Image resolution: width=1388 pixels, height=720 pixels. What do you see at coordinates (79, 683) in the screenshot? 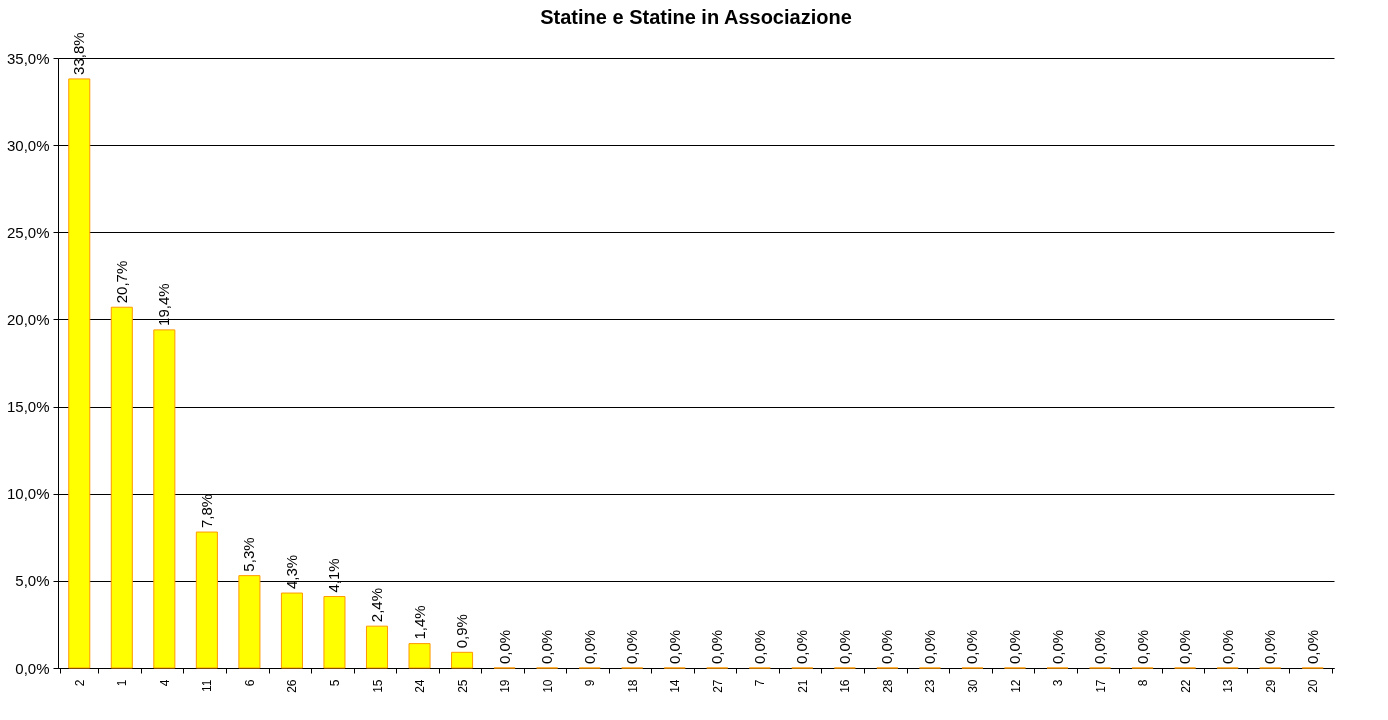
I see `x-tick-label: 2` at bounding box center [79, 683].